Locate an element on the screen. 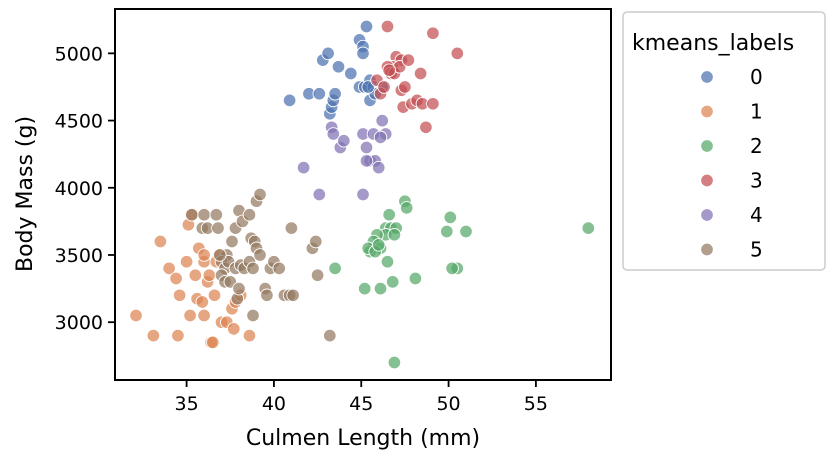  x-tick-label: 40 is located at coordinates (274, 404).